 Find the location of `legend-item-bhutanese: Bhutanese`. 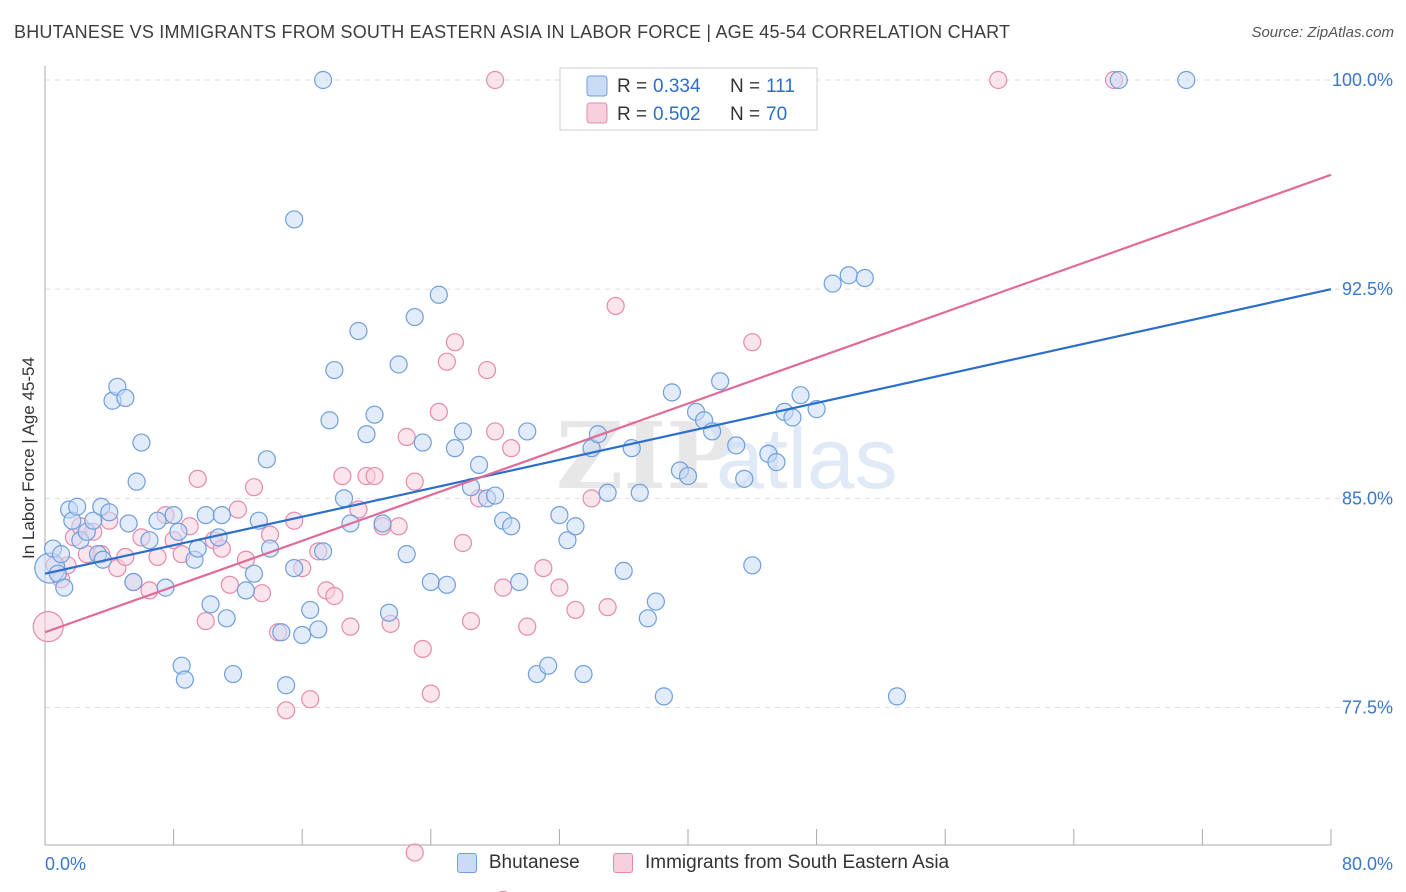

legend-item-bhutanese: Bhutanese is located at coordinates (518, 863).